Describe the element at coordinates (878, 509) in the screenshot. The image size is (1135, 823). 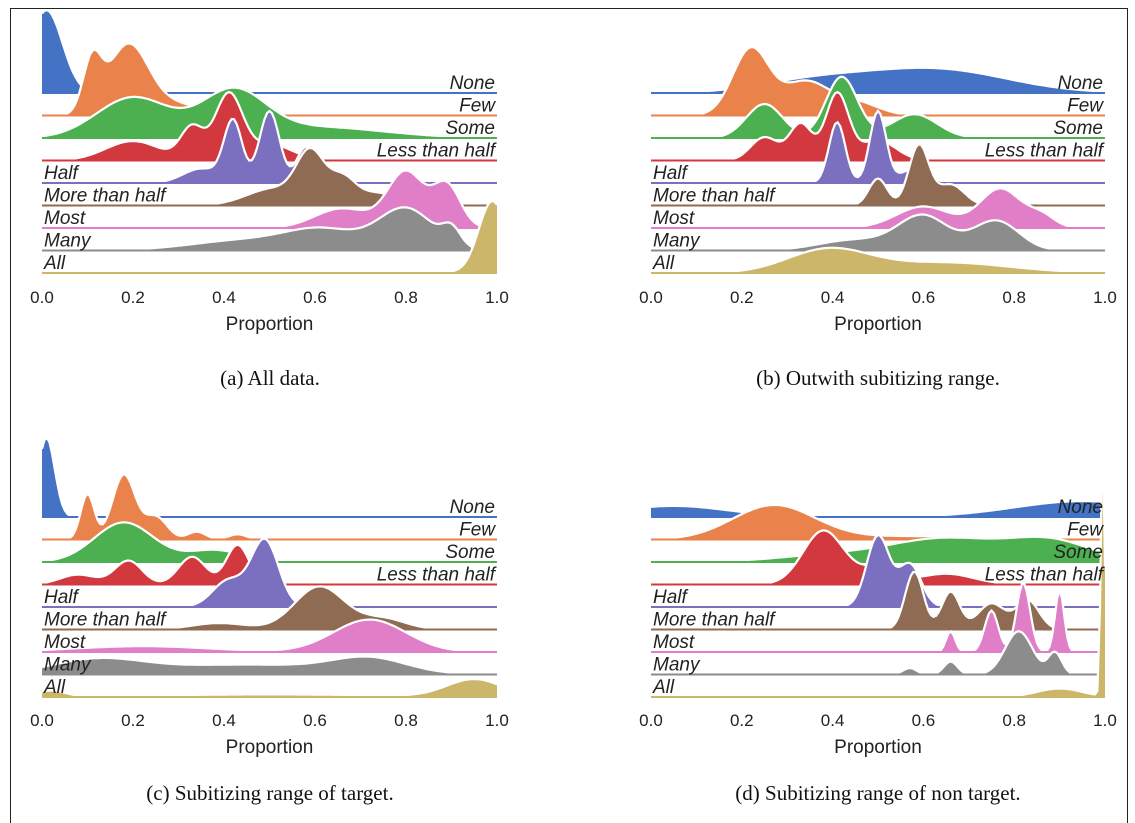
I see `ridge-none` at that location.